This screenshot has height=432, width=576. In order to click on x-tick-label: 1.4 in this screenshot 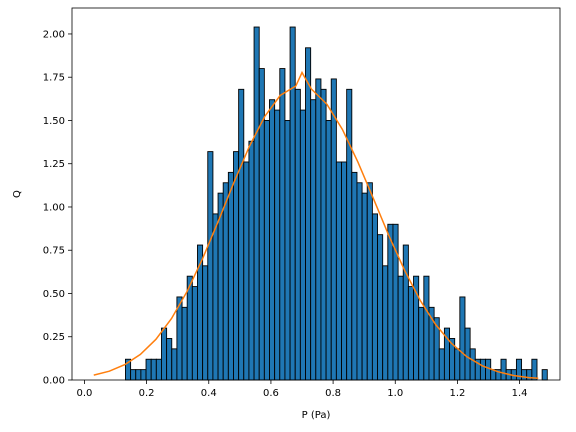, I will do `click(520, 393)`.